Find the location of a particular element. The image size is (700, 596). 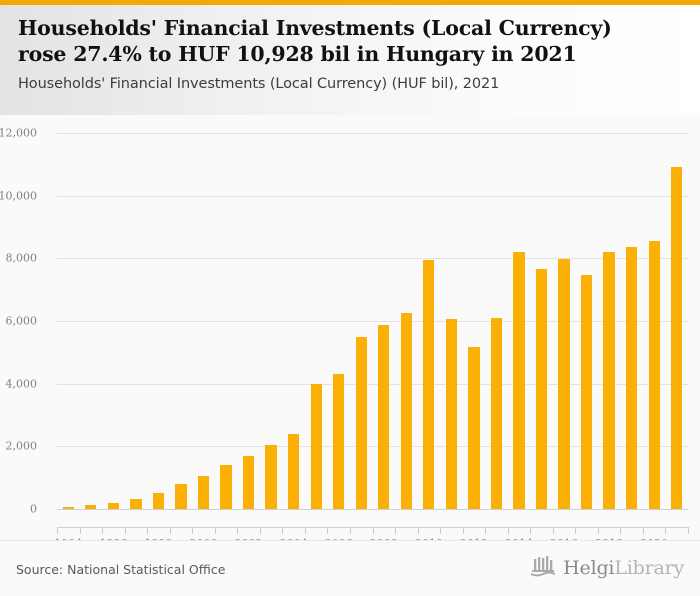

y-axis-tick-label: 0 is located at coordinates (33, 509).